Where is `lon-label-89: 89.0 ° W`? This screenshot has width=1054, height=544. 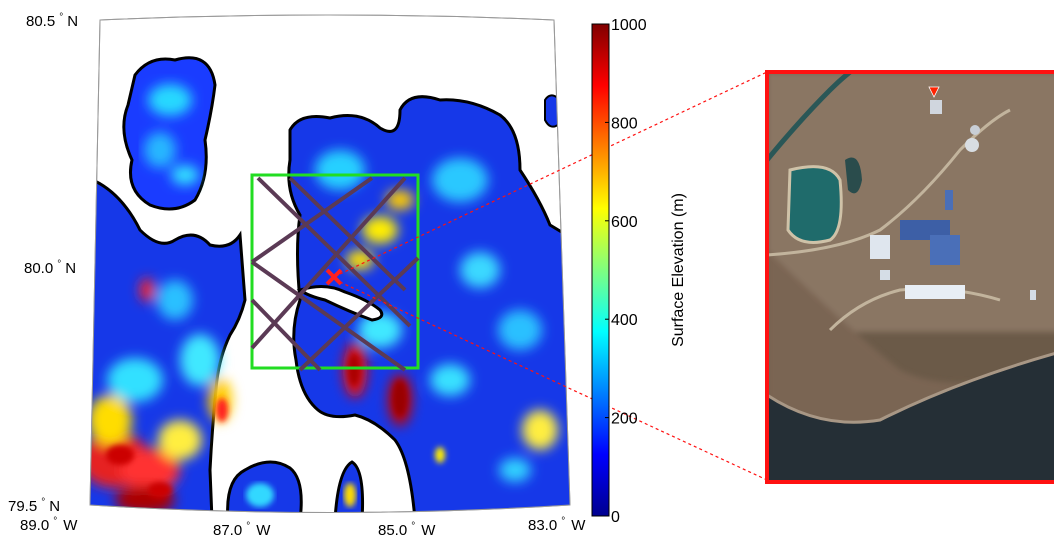
lon-label-89: 89.0 ° W is located at coordinates (49, 525).